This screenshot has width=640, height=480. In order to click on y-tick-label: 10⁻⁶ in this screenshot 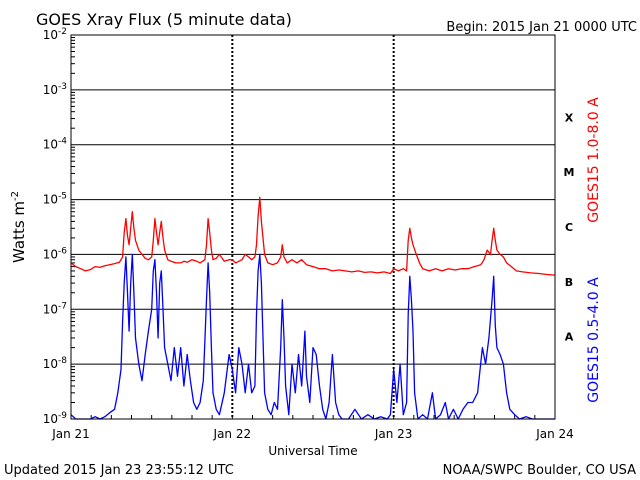, I will do `click(55, 253)`.